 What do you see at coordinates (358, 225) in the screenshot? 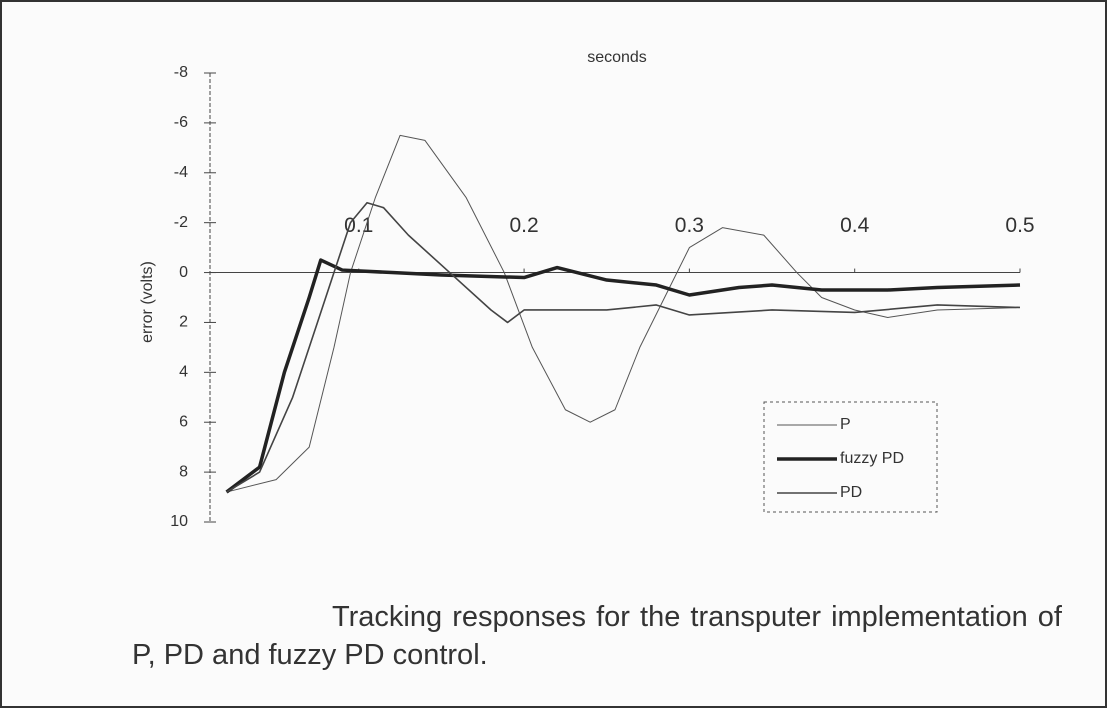
I see `x-tick-label: 0.1` at bounding box center [358, 225].